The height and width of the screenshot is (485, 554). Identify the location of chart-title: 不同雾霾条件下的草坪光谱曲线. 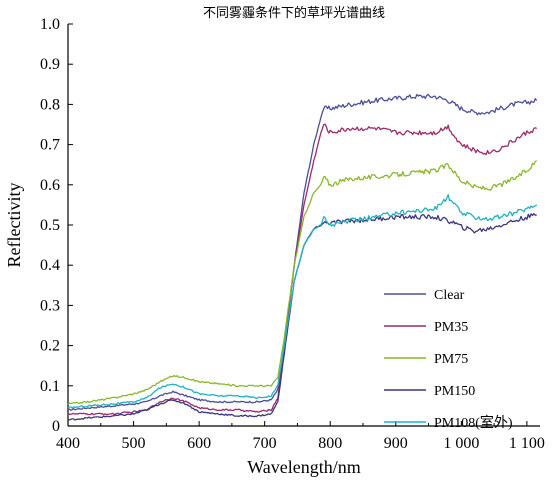
(294, 13).